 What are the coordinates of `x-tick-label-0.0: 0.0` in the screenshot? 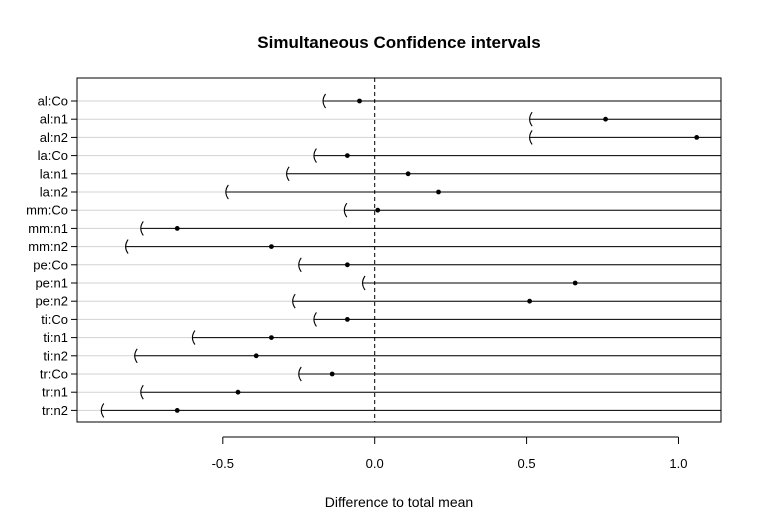 It's located at (375, 463).